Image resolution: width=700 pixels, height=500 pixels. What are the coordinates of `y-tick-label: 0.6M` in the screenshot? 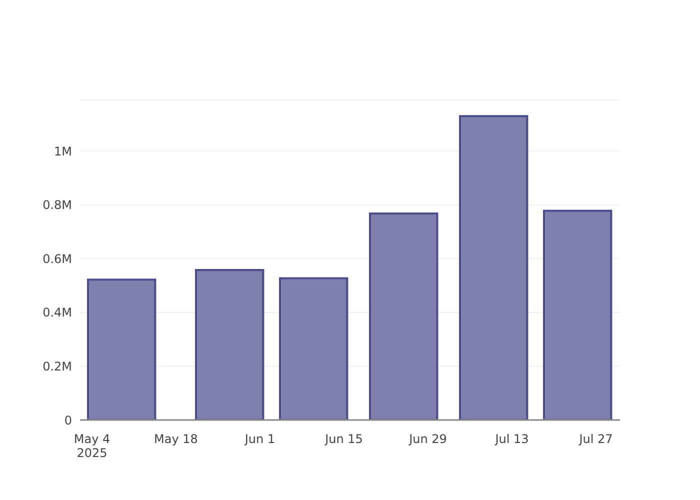 It's located at (57, 259).